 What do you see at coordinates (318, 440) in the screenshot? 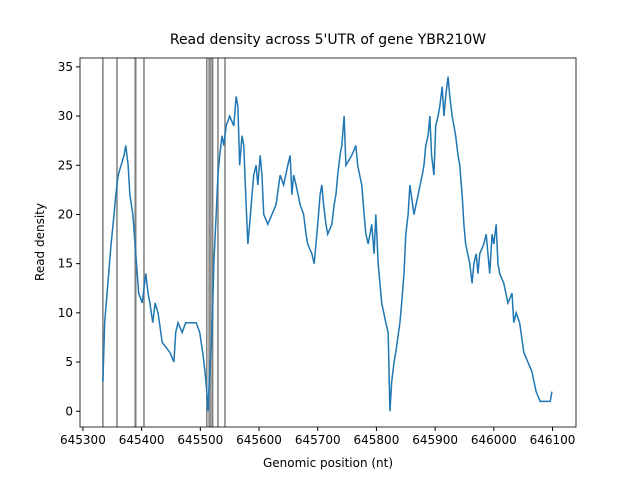
I see `x-tick-label: 645700` at bounding box center [318, 440].